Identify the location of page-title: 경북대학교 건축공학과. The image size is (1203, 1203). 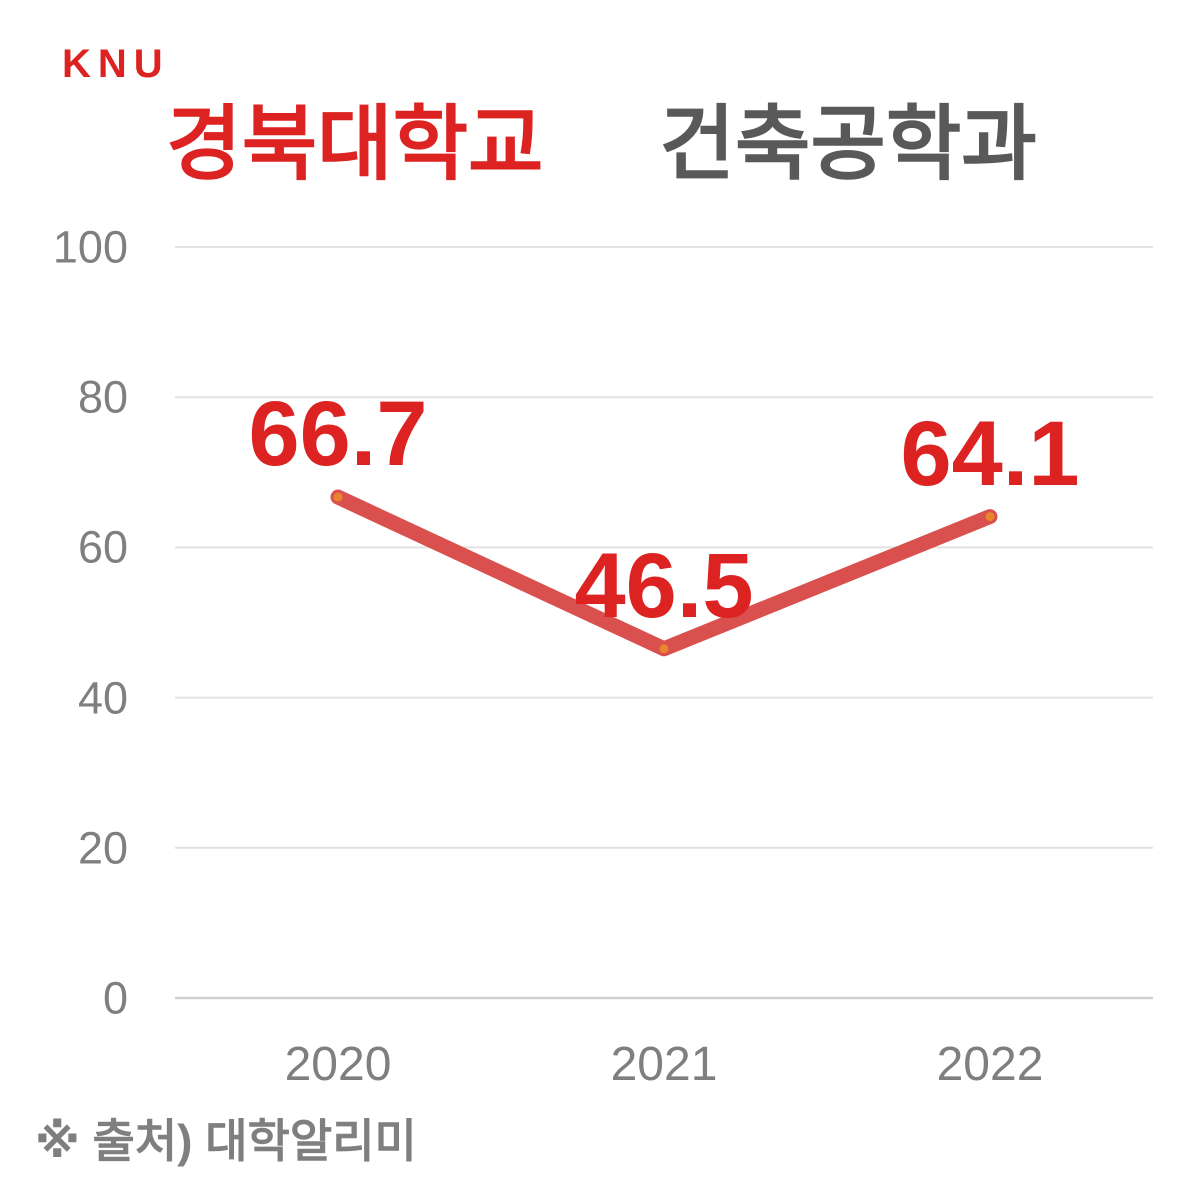
(601, 145).